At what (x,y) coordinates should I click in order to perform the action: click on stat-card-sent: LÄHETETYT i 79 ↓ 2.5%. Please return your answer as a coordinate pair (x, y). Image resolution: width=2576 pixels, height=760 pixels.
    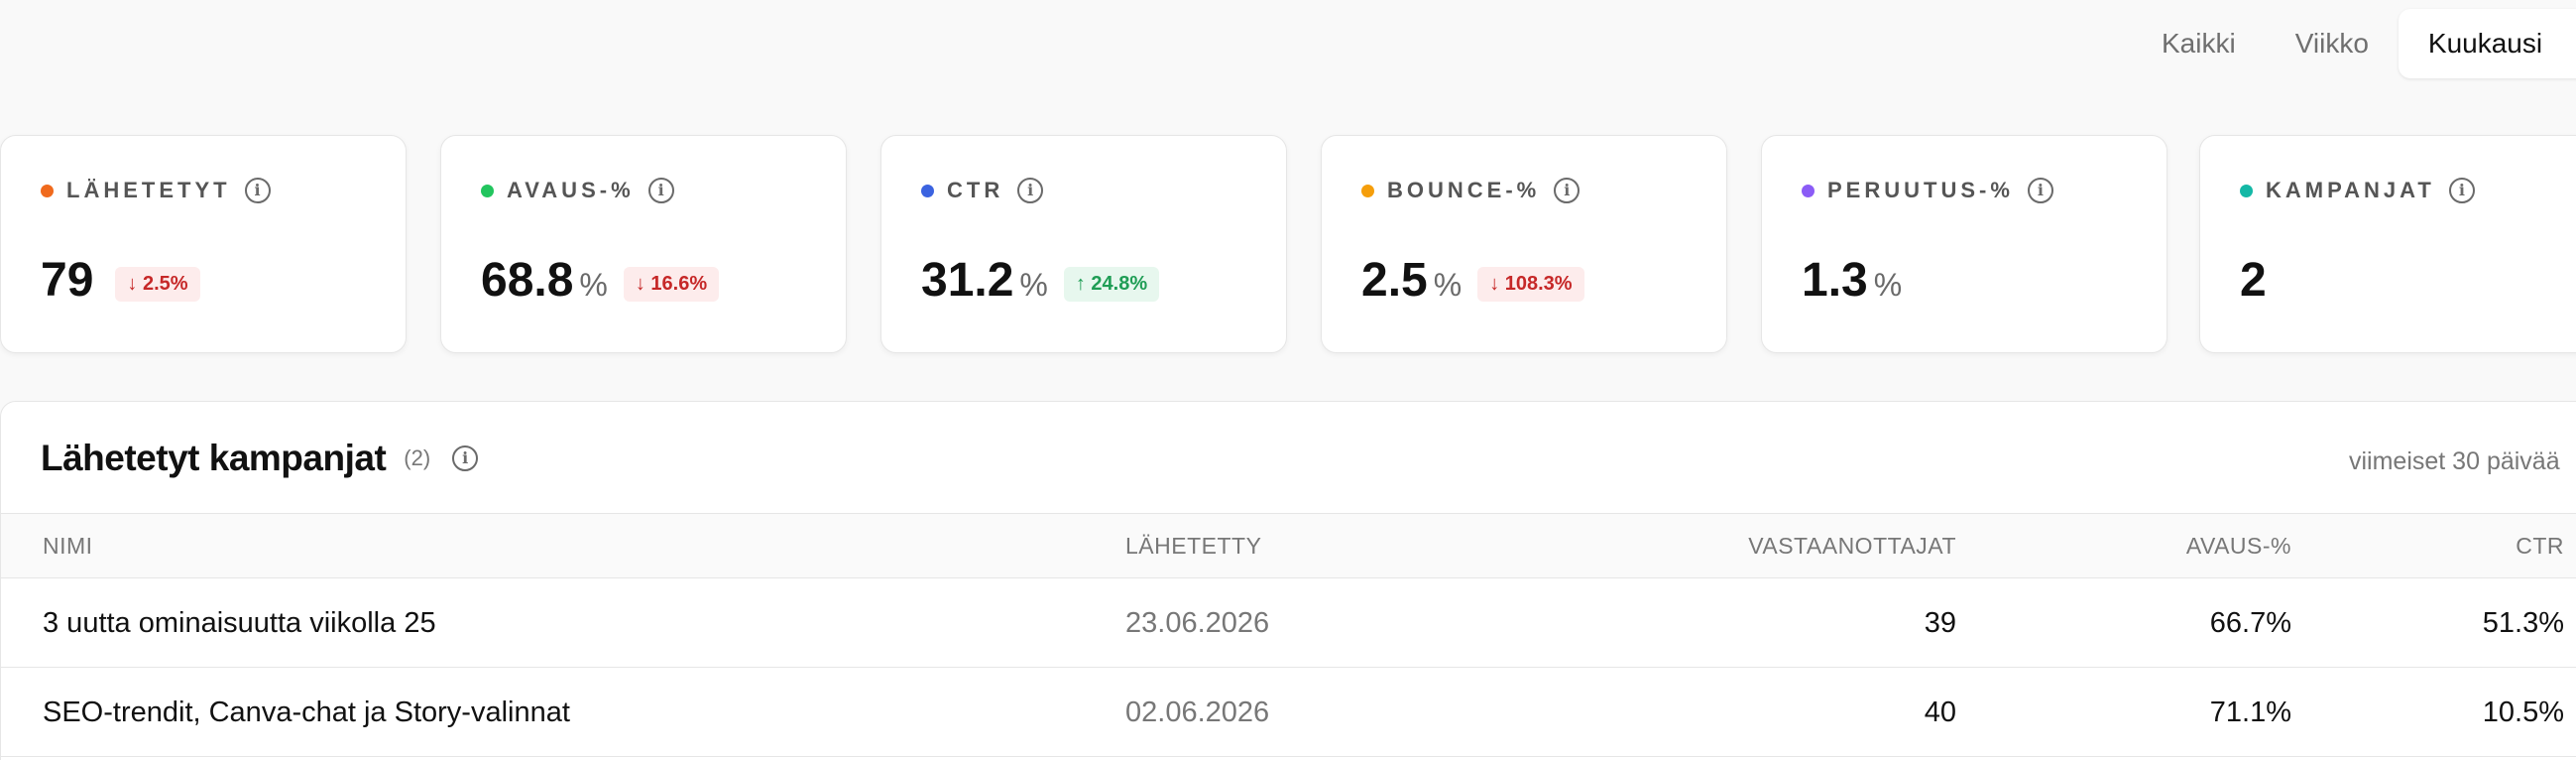
    Looking at the image, I should click on (203, 244).